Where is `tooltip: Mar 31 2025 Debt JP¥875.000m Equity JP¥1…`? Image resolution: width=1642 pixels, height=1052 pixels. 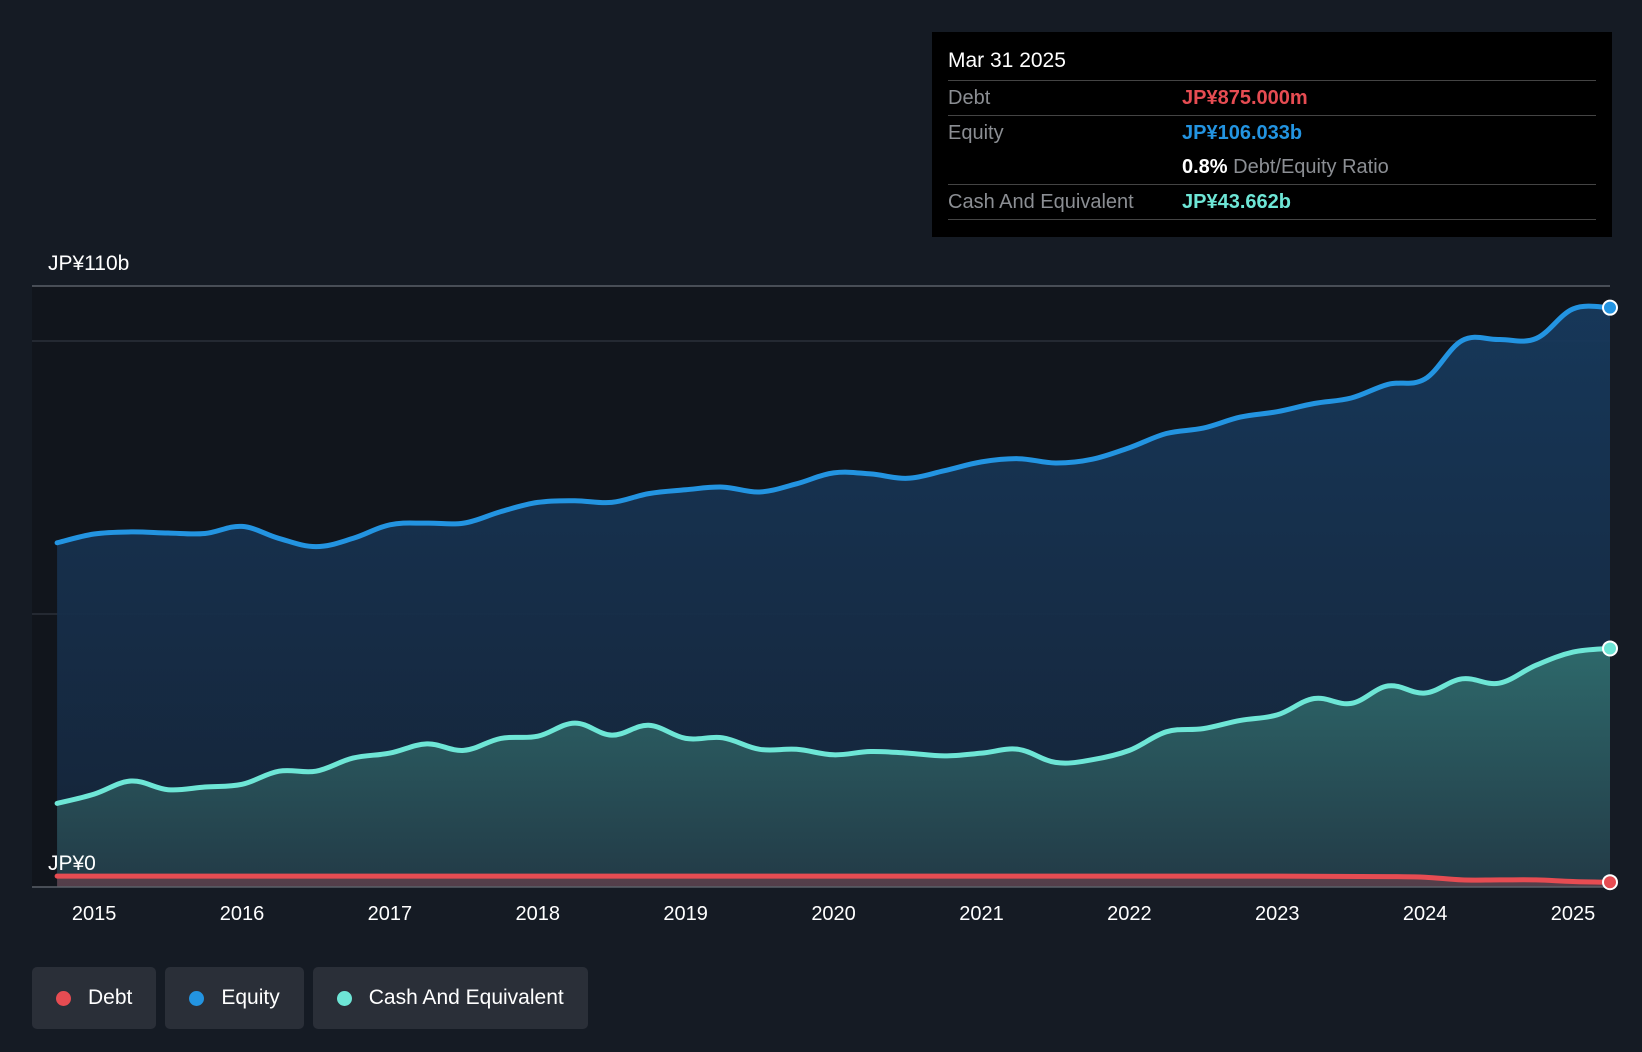
tooltip: Mar 31 2025 Debt JP¥875.000m Equity JP¥1… is located at coordinates (1272, 134).